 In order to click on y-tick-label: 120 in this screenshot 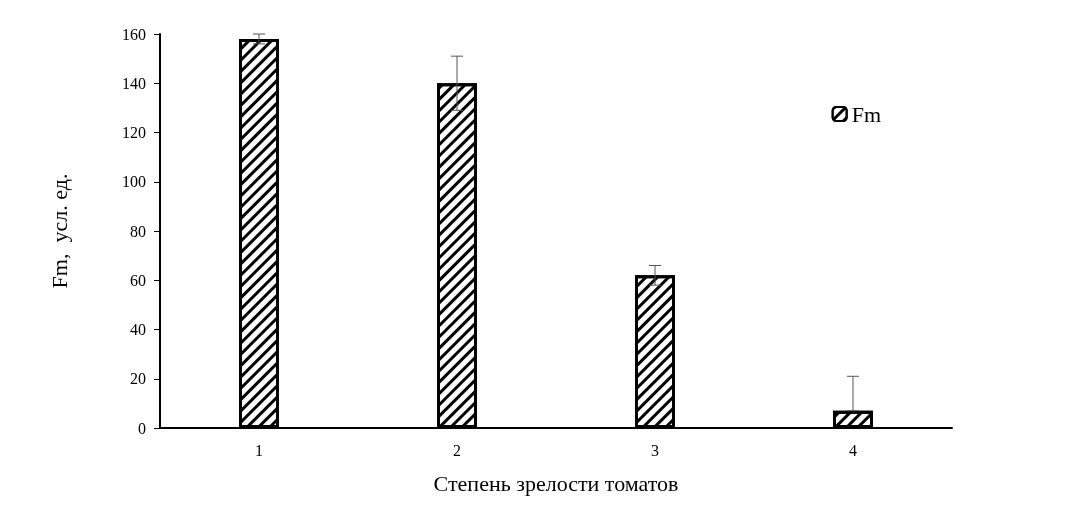, I will do `click(134, 132)`.